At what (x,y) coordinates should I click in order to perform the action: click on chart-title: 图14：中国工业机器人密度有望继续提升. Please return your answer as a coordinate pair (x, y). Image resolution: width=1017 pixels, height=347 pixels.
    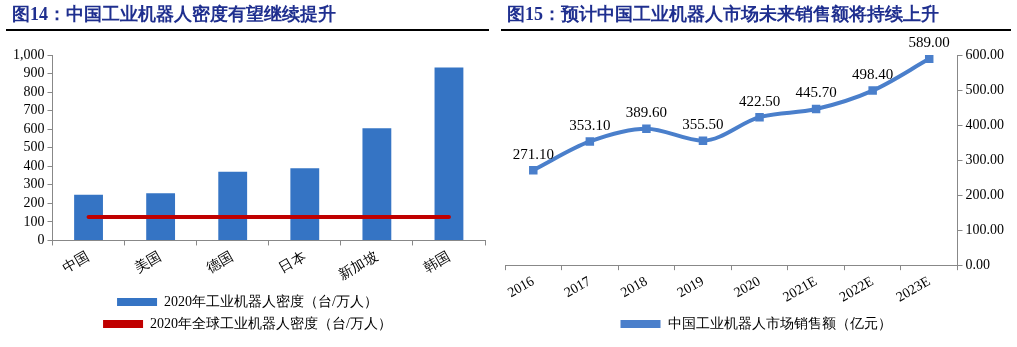
    Looking at the image, I should click on (247, 15).